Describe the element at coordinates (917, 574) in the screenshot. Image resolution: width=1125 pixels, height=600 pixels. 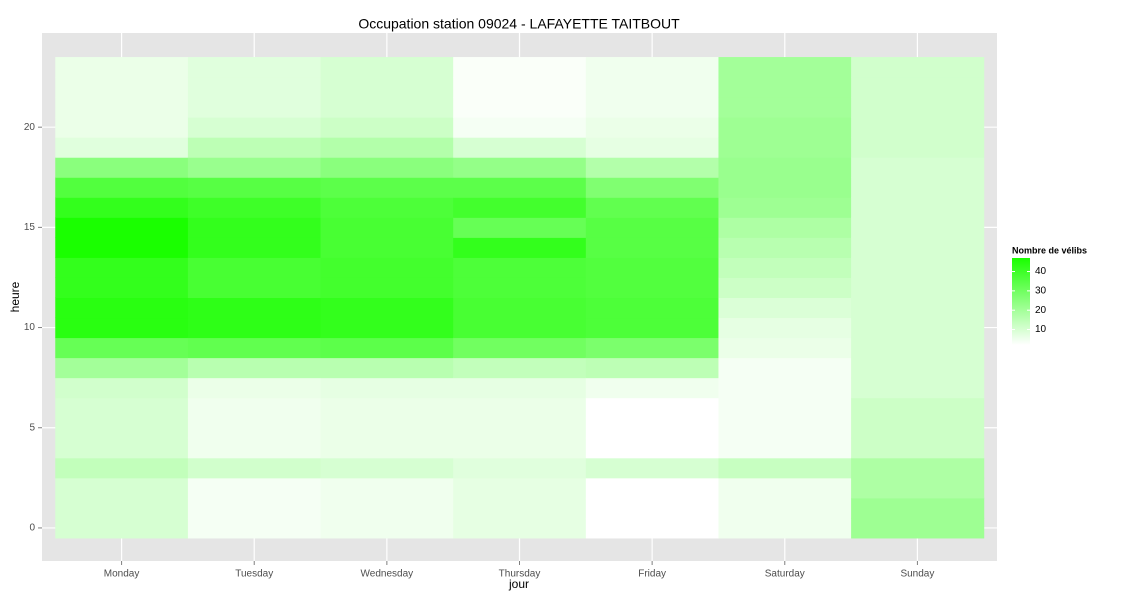
I see `x-tick-label: Sunday` at that location.